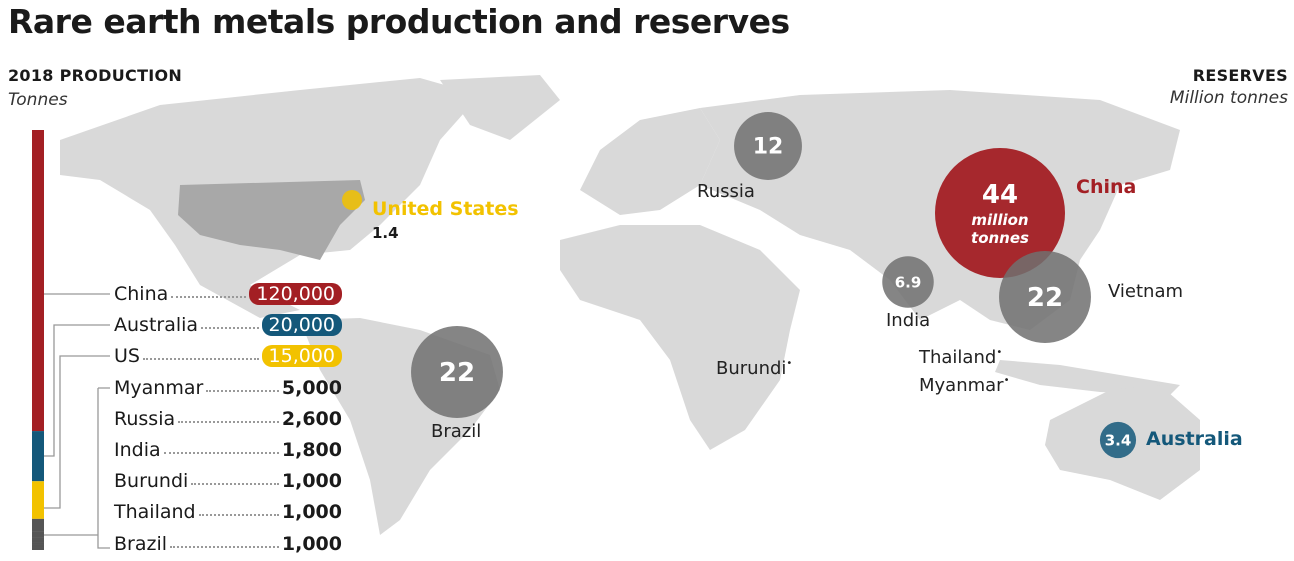 The image size is (1294, 561). I want to click on label-burundi: Burundi•, so click(754, 368).